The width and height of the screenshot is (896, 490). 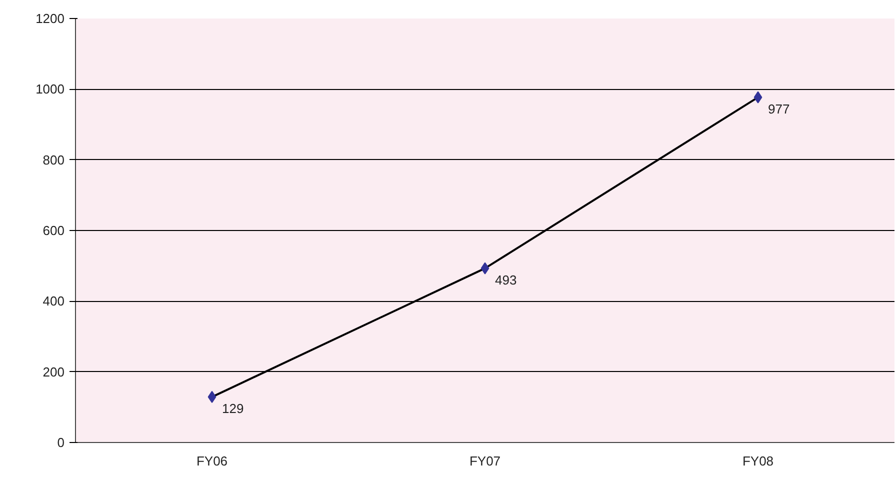 What do you see at coordinates (53, 230) in the screenshot?
I see `y-tick-label: 600` at bounding box center [53, 230].